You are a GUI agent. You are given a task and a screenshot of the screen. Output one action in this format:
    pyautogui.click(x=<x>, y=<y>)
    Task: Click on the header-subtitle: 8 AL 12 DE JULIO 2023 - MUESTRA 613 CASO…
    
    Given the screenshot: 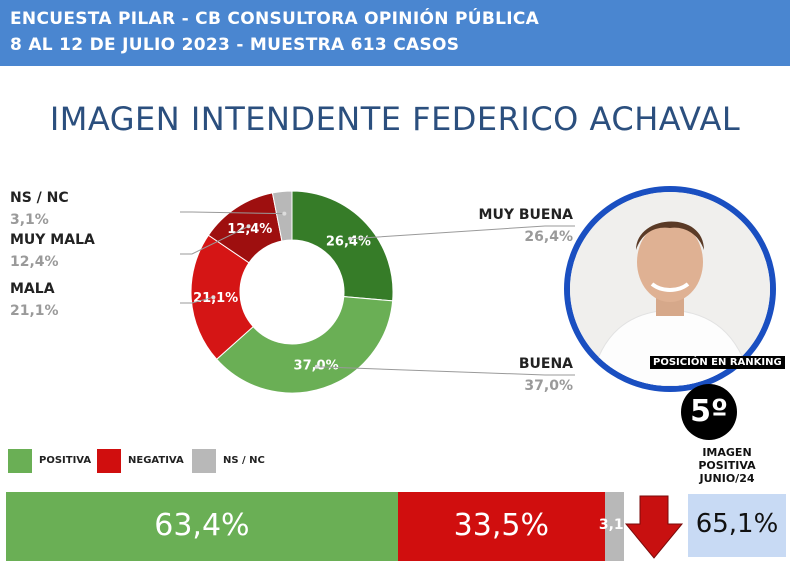 What is the action you would take?
    pyautogui.click(x=235, y=45)
    